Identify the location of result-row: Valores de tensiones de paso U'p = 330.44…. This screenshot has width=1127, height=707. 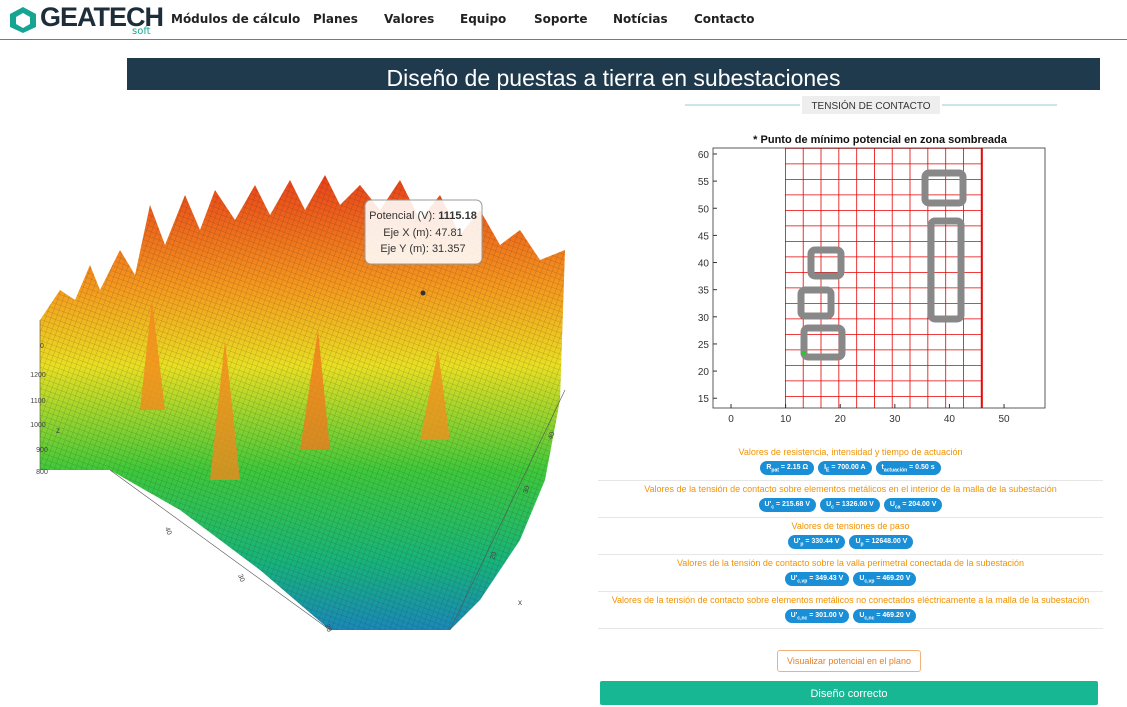
(850, 536).